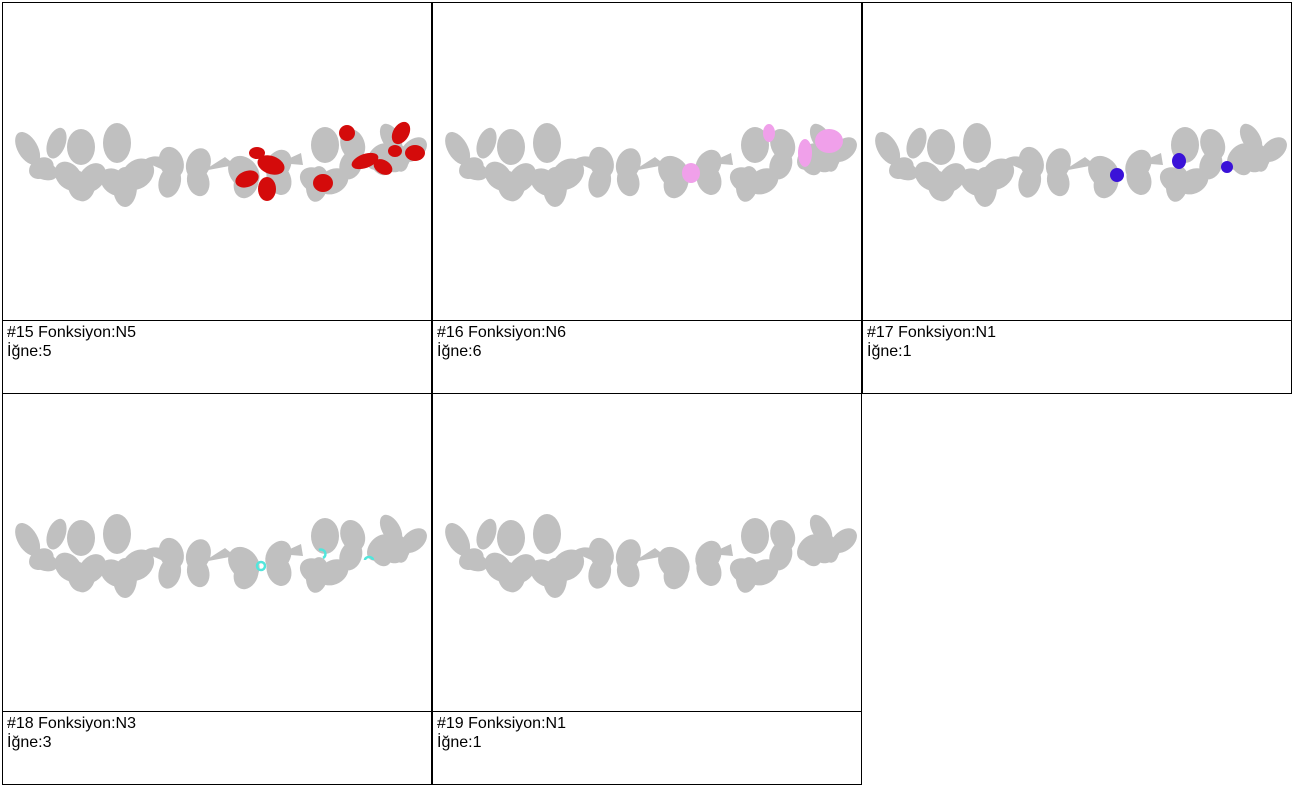  Describe the element at coordinates (217, 356) in the screenshot. I see `step-caption: #15 Fonksiyon:N5 İğne:5` at that location.